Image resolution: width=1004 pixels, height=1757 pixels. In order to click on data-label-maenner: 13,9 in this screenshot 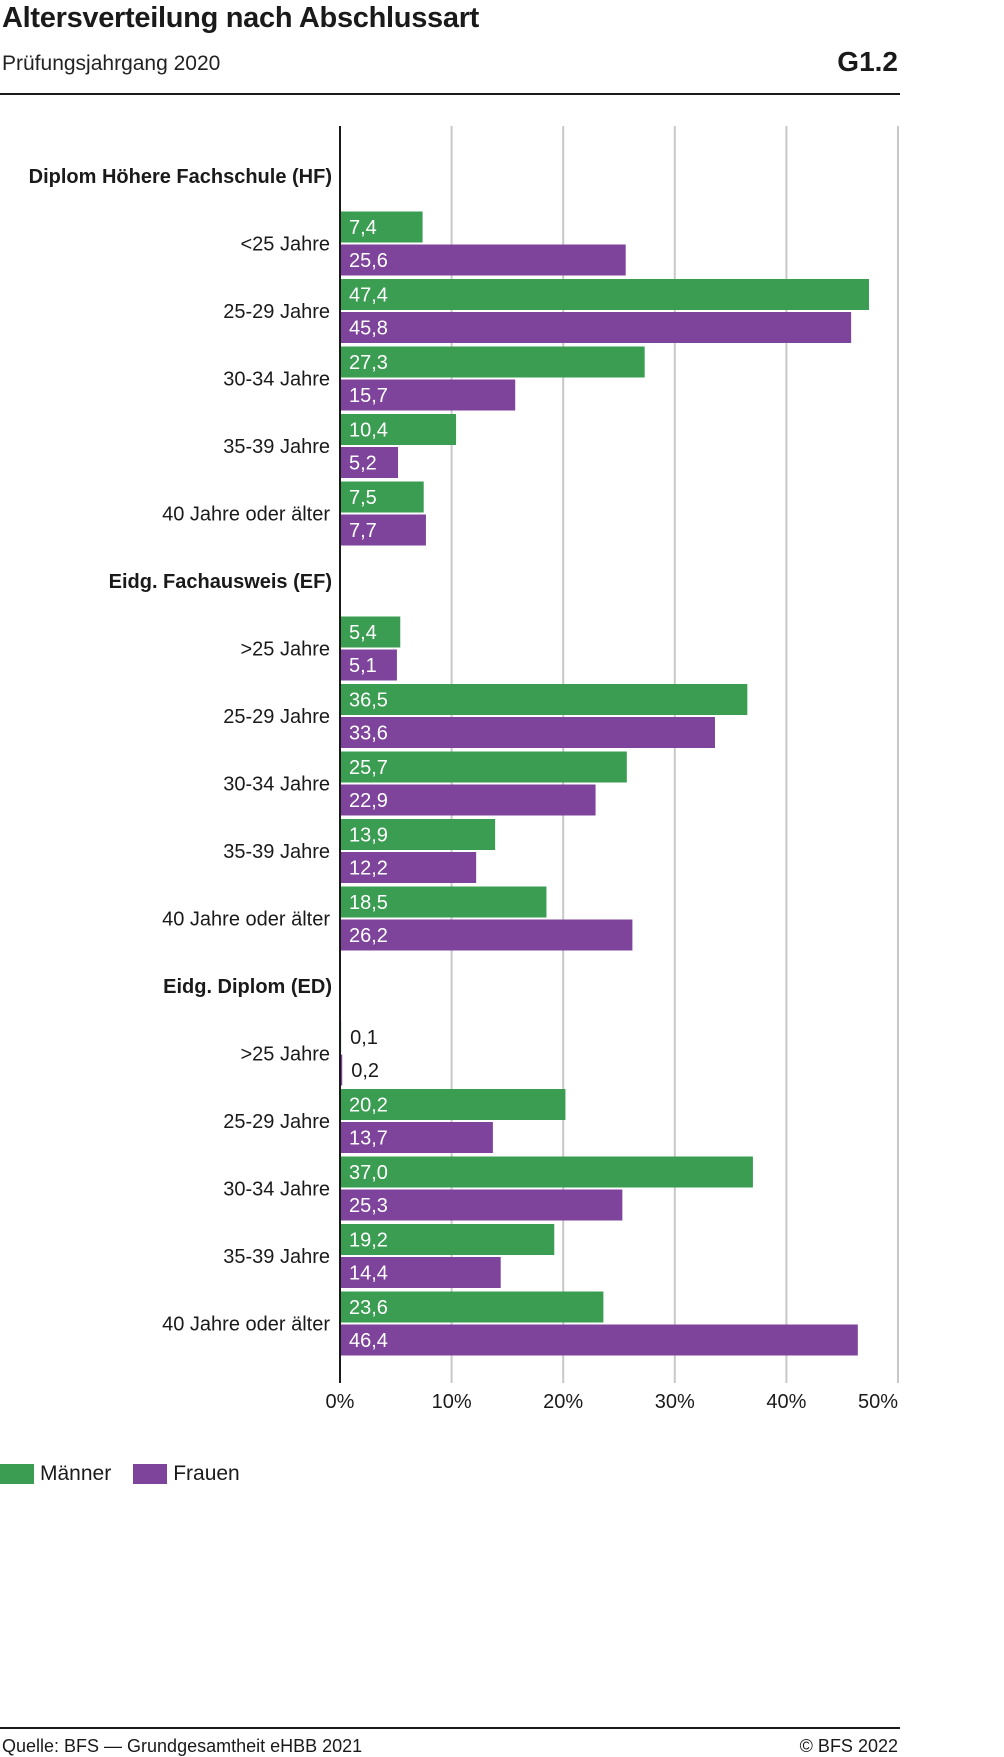, I will do `click(368, 836)`.